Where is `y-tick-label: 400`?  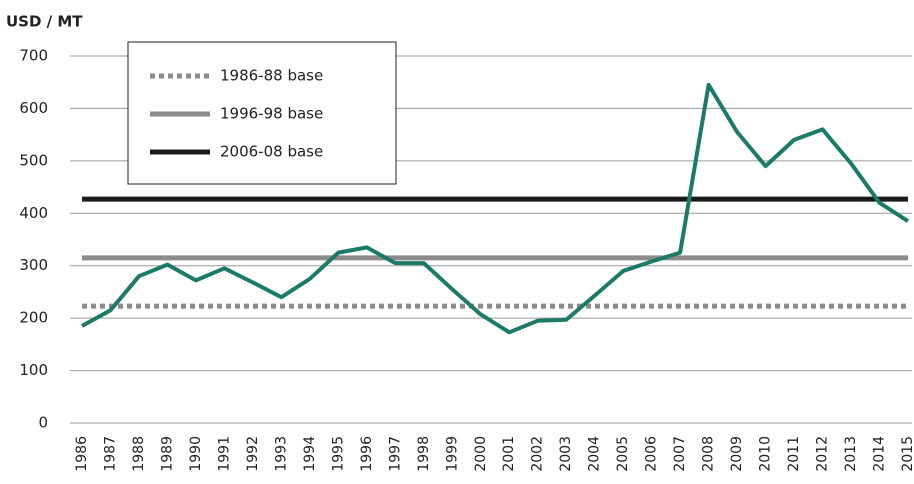 y-tick-label: 400 is located at coordinates (33, 213).